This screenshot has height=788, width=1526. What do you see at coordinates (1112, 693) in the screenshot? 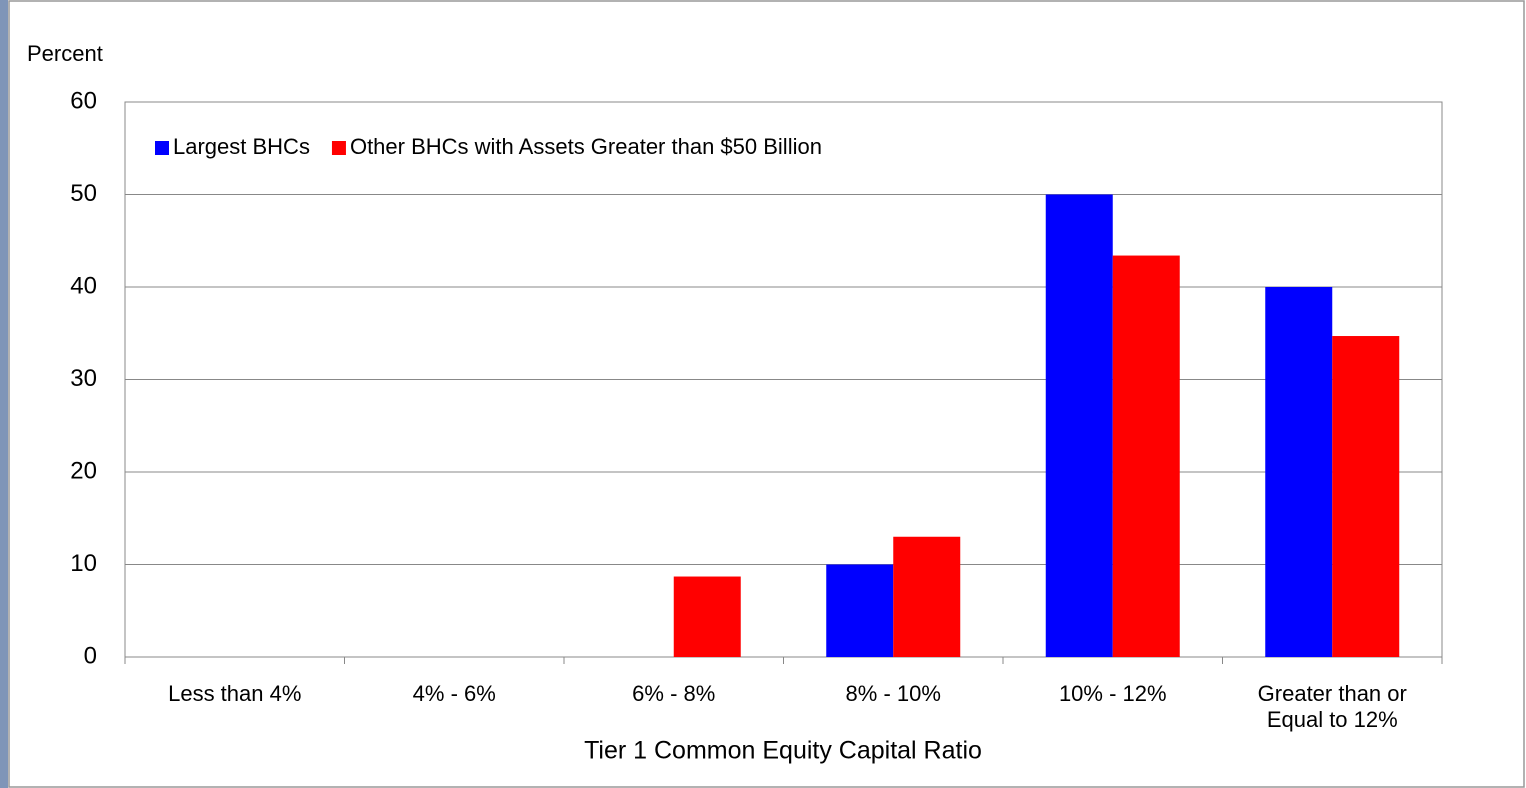
I see `x-tick-label: 10% - 12%` at bounding box center [1112, 693].